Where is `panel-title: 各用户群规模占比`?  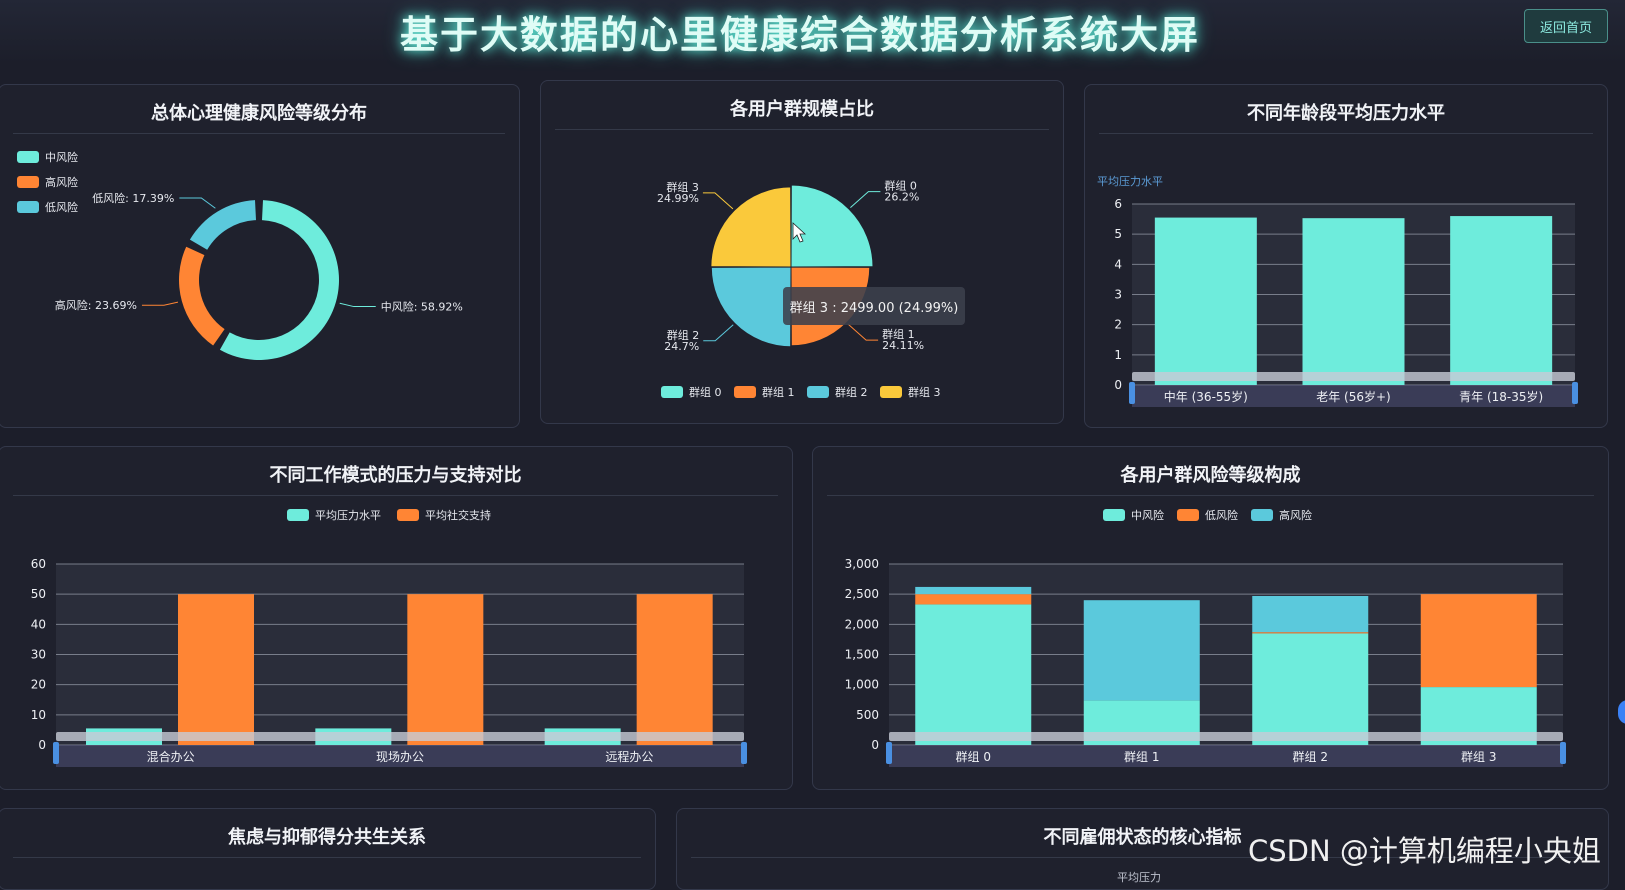
panel-title: 各用户群规模占比 is located at coordinates (802, 109).